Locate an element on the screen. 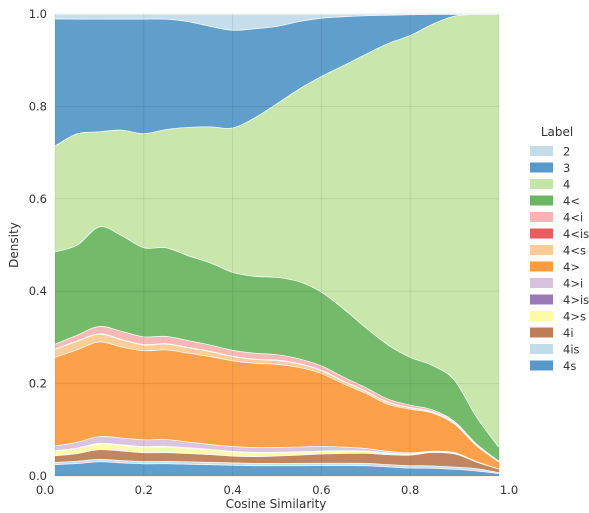 The height and width of the screenshot is (513, 589). legend-label: 2 is located at coordinates (566, 152).